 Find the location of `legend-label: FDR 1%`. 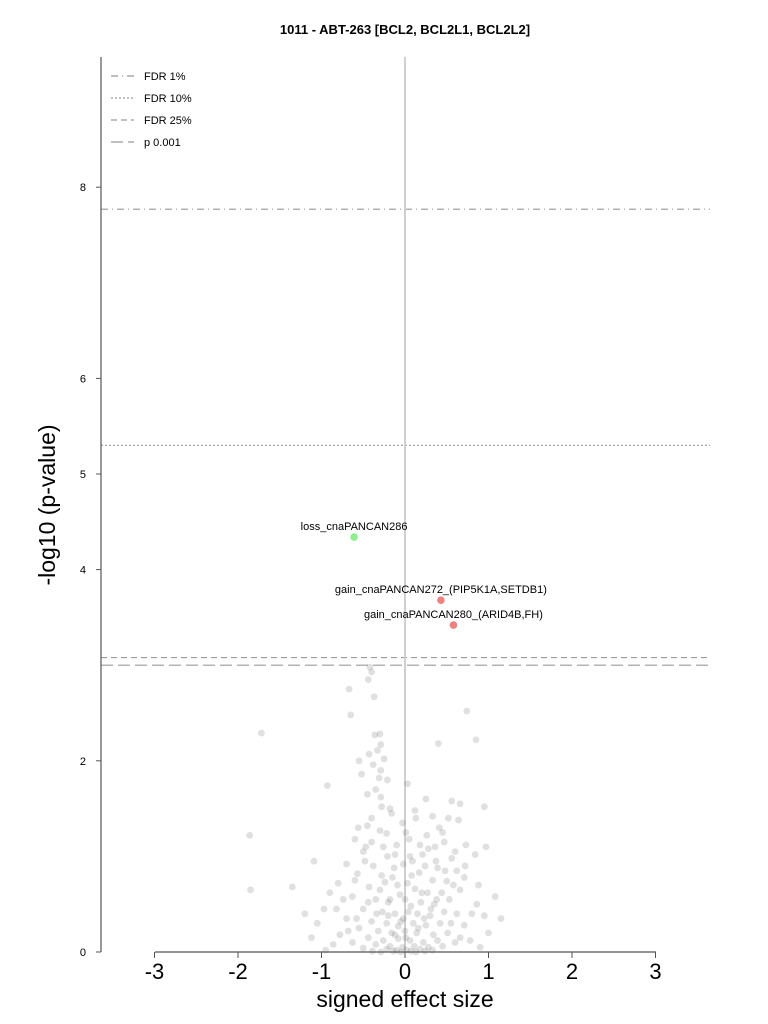

legend-label: FDR 1% is located at coordinates (165, 77).